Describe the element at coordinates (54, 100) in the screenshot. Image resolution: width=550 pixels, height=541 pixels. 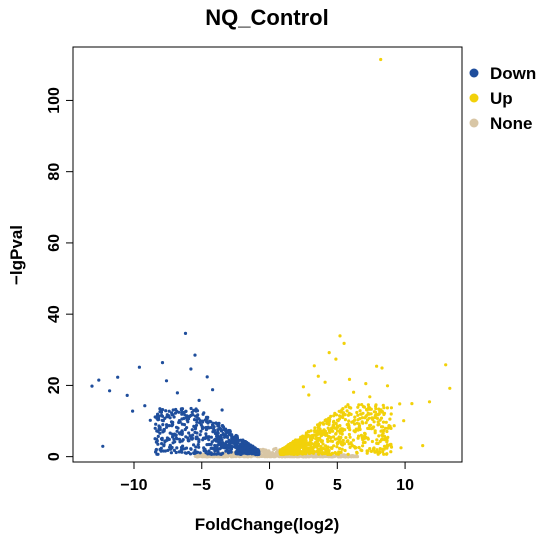
I see `y-tick-label: 100` at that location.